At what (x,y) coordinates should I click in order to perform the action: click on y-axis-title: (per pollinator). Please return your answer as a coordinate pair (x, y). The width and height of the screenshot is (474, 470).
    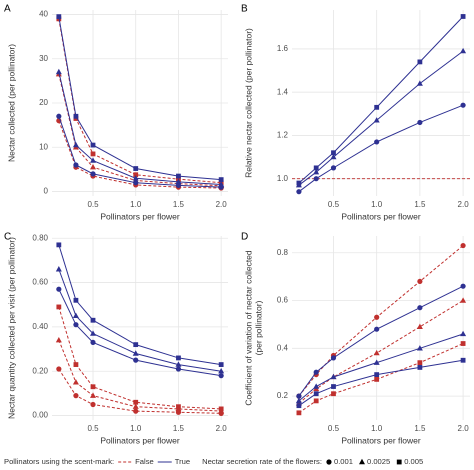
    Looking at the image, I should click on (258, 327).